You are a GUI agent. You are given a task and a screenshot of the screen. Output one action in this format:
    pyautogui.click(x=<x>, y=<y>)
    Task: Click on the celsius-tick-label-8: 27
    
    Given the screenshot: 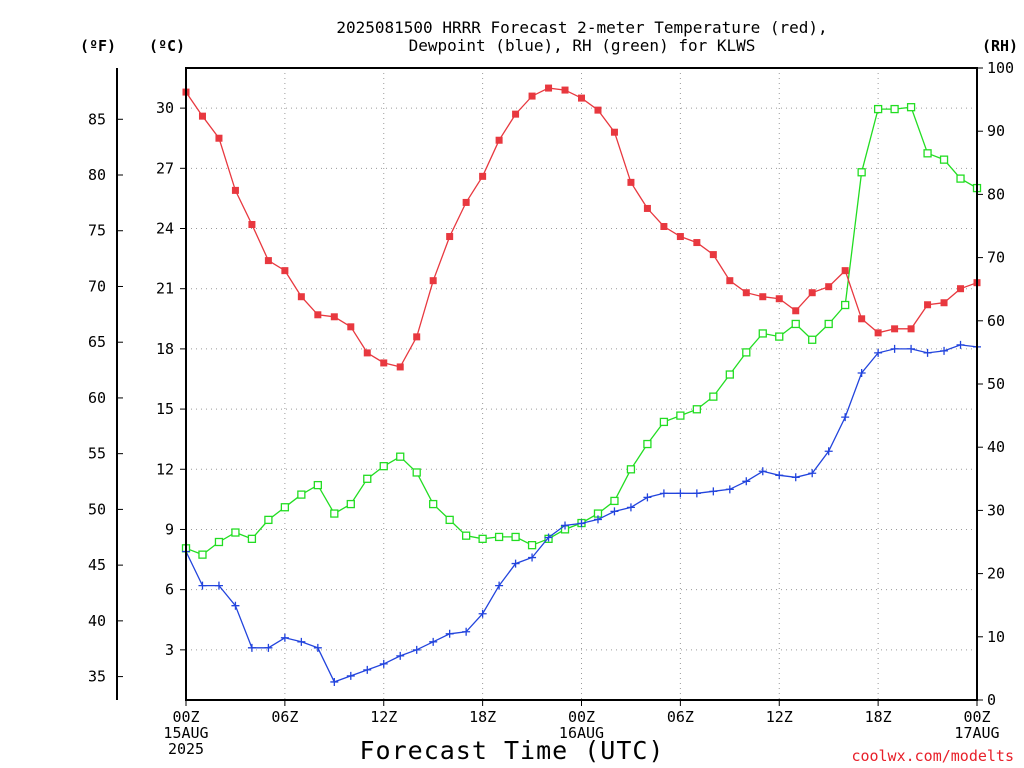 What is the action you would take?
    pyautogui.click(x=165, y=168)
    